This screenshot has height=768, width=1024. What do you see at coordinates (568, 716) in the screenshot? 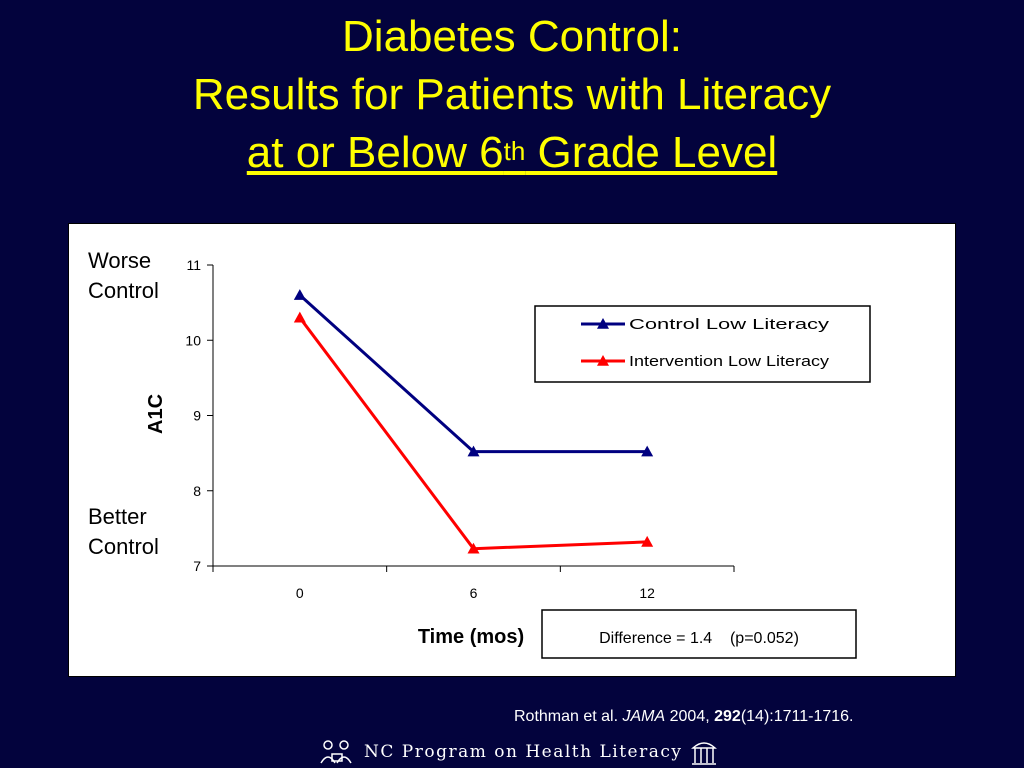
I see `citation-authors: Rothman et al.` at bounding box center [568, 716].